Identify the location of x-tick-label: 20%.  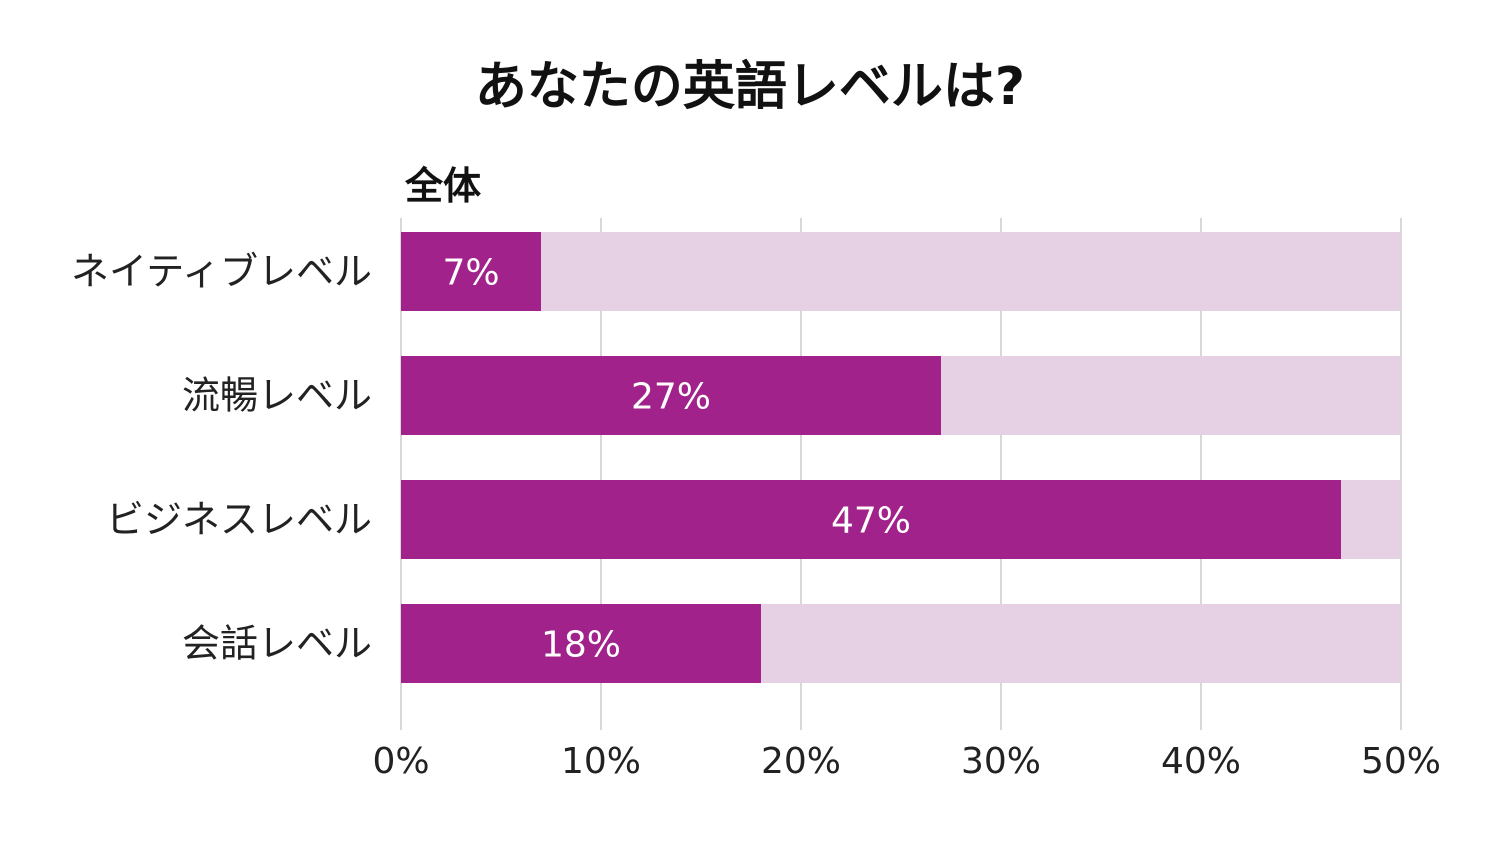
(801, 761).